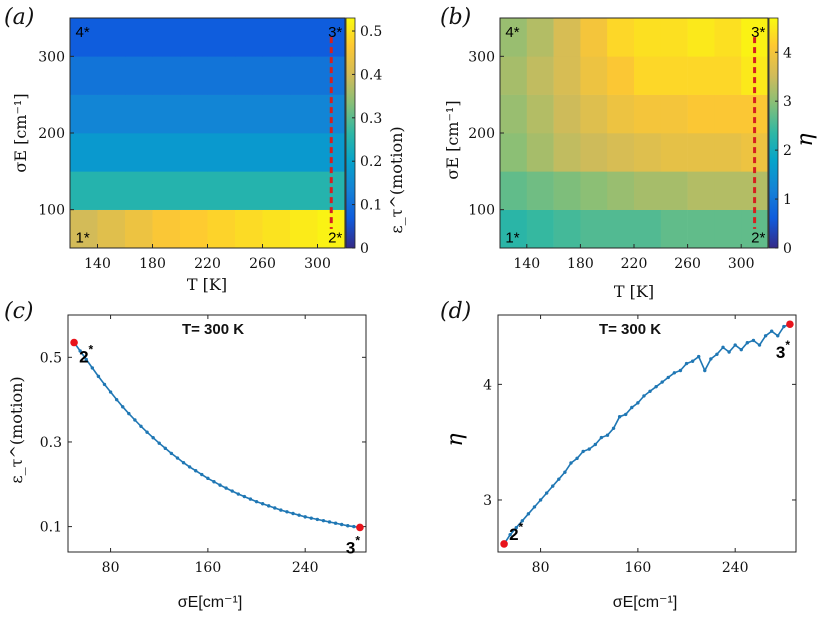 This screenshot has height=617, width=822. I want to click on colorbar-tick-label: 0.3, so click(371, 119).